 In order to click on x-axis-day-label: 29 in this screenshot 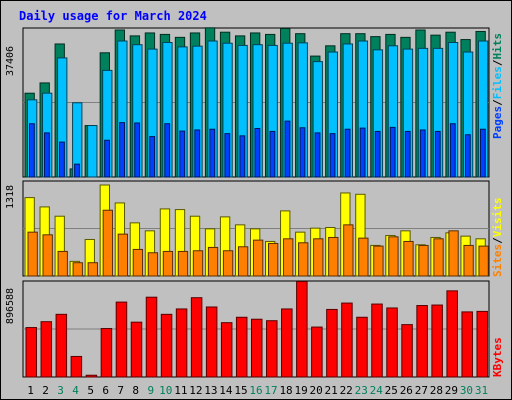, I will do `click(451, 390)`.